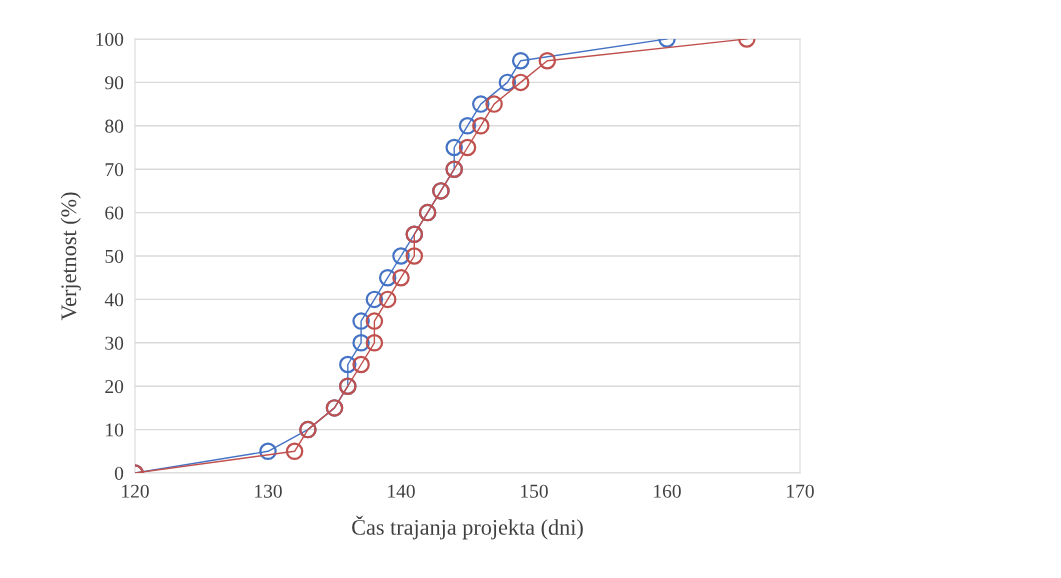 The image size is (1061, 578). Describe the element at coordinates (114, 300) in the screenshot. I see `y-tick-label: 40` at that location.